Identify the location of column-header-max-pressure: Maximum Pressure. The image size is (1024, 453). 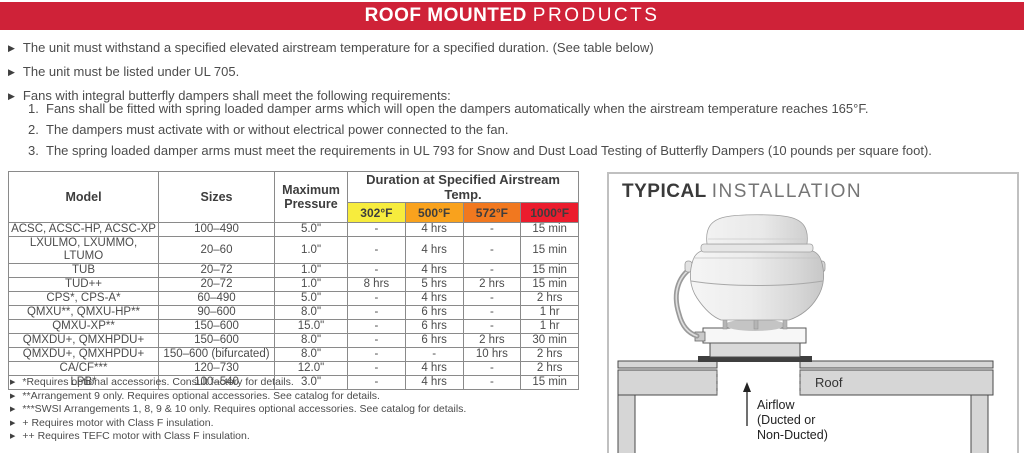
(311, 197).